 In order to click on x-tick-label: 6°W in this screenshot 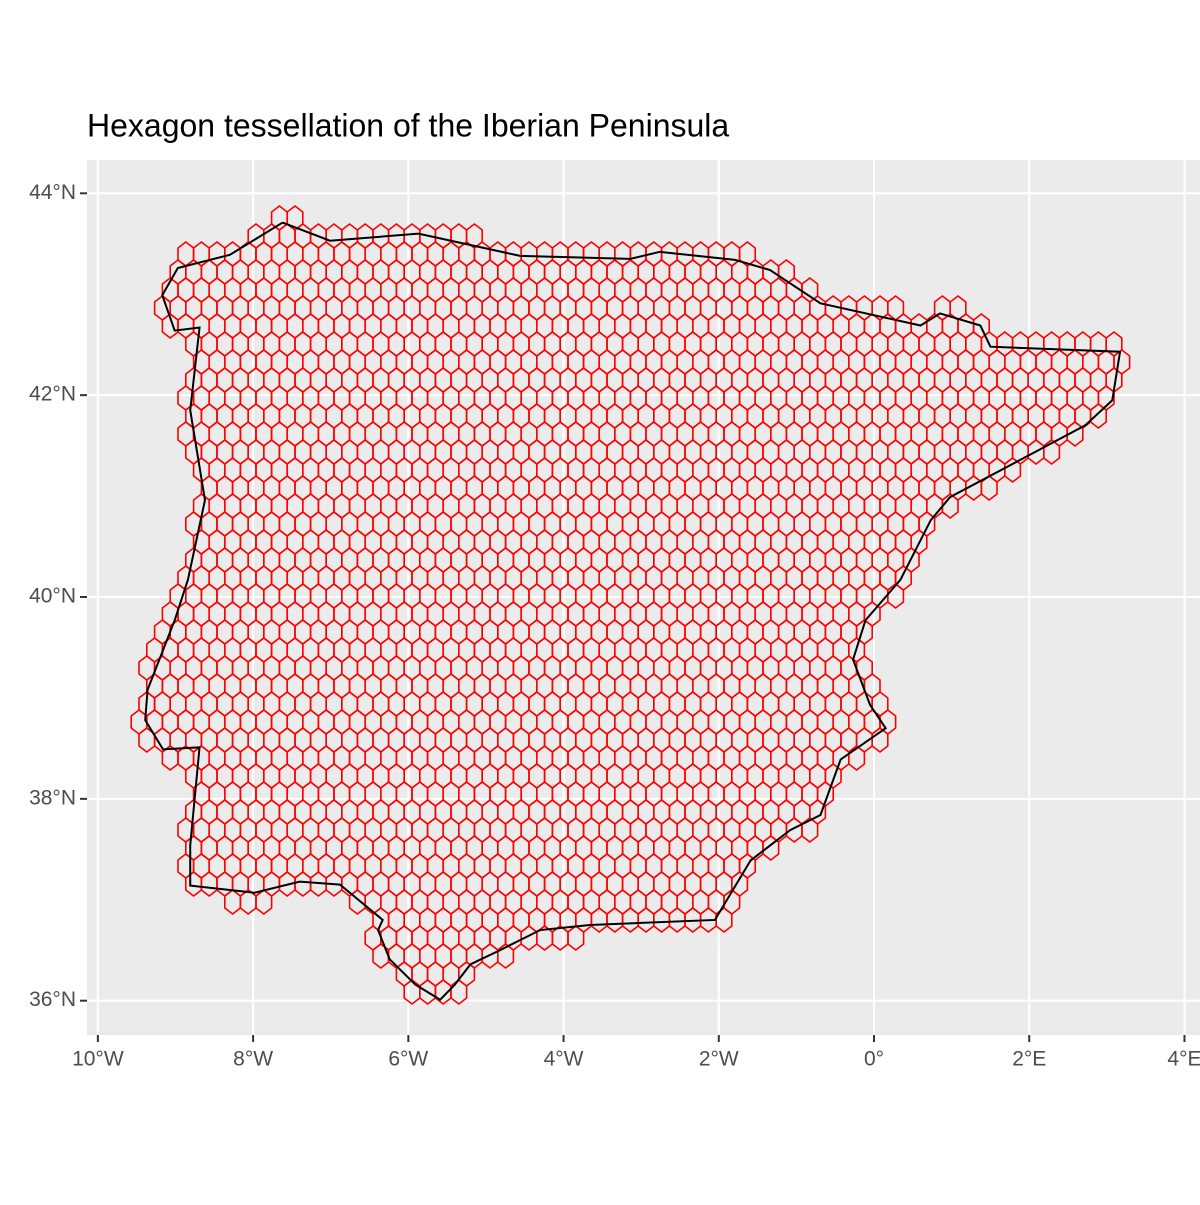, I will do `click(408, 1059)`.